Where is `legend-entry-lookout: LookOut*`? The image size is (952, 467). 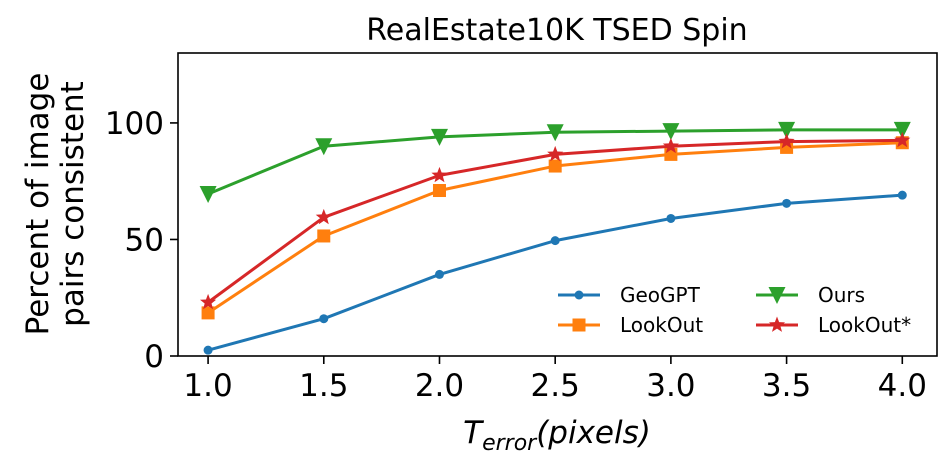
legend-entry-lookout: LookOut* is located at coordinates (833, 325).